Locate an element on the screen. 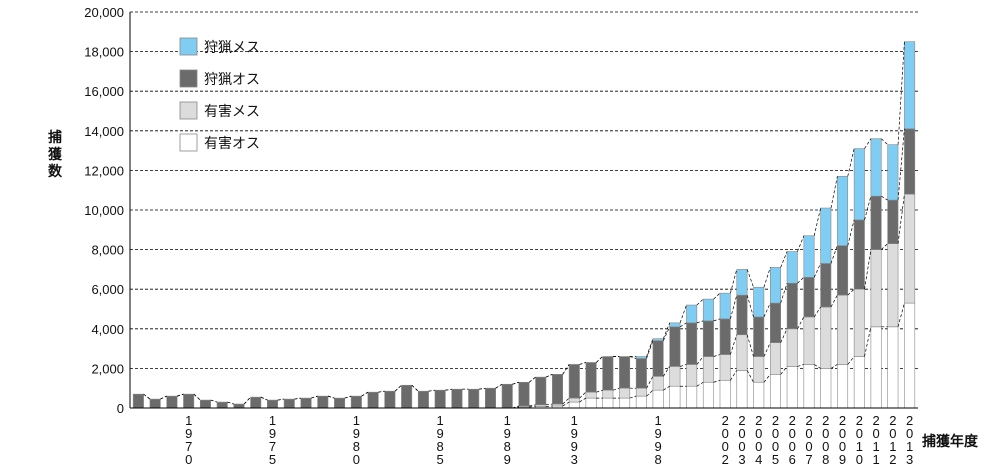 The width and height of the screenshot is (999, 467). y-tick-label: 4,000 is located at coordinates (107, 329).